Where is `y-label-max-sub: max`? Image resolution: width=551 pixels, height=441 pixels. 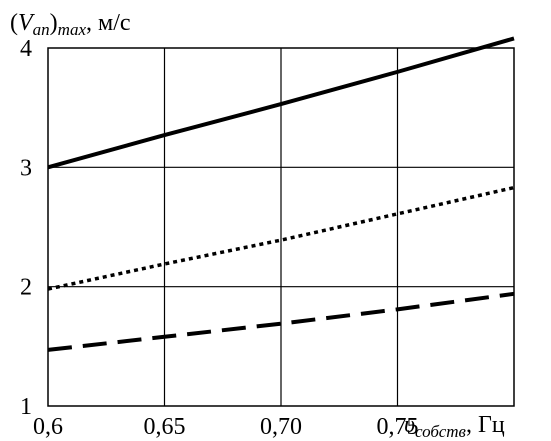
y-label-max-sub: max is located at coordinates (72, 29).